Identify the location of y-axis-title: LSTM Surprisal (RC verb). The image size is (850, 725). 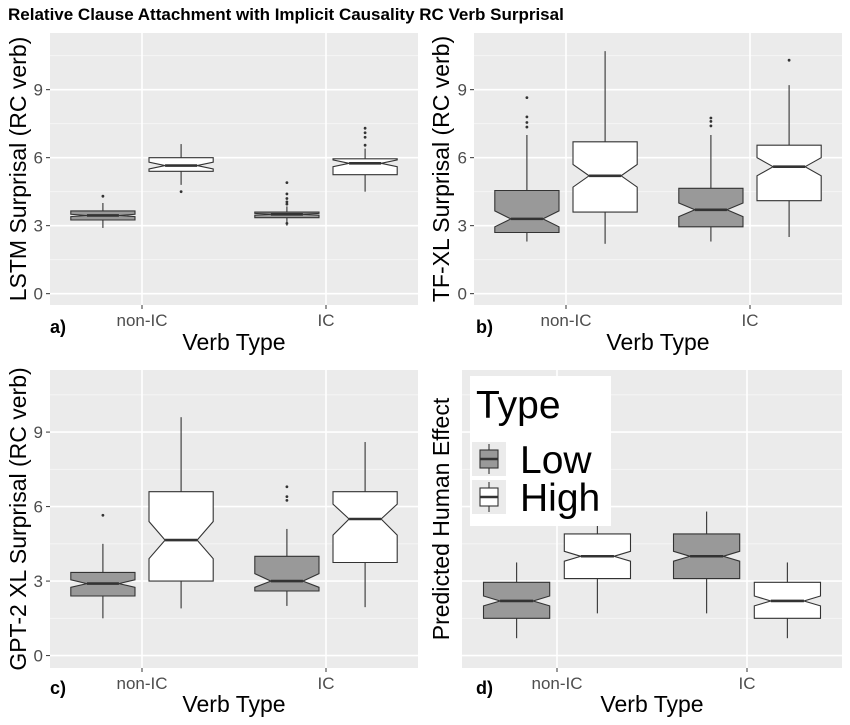
(18, 169).